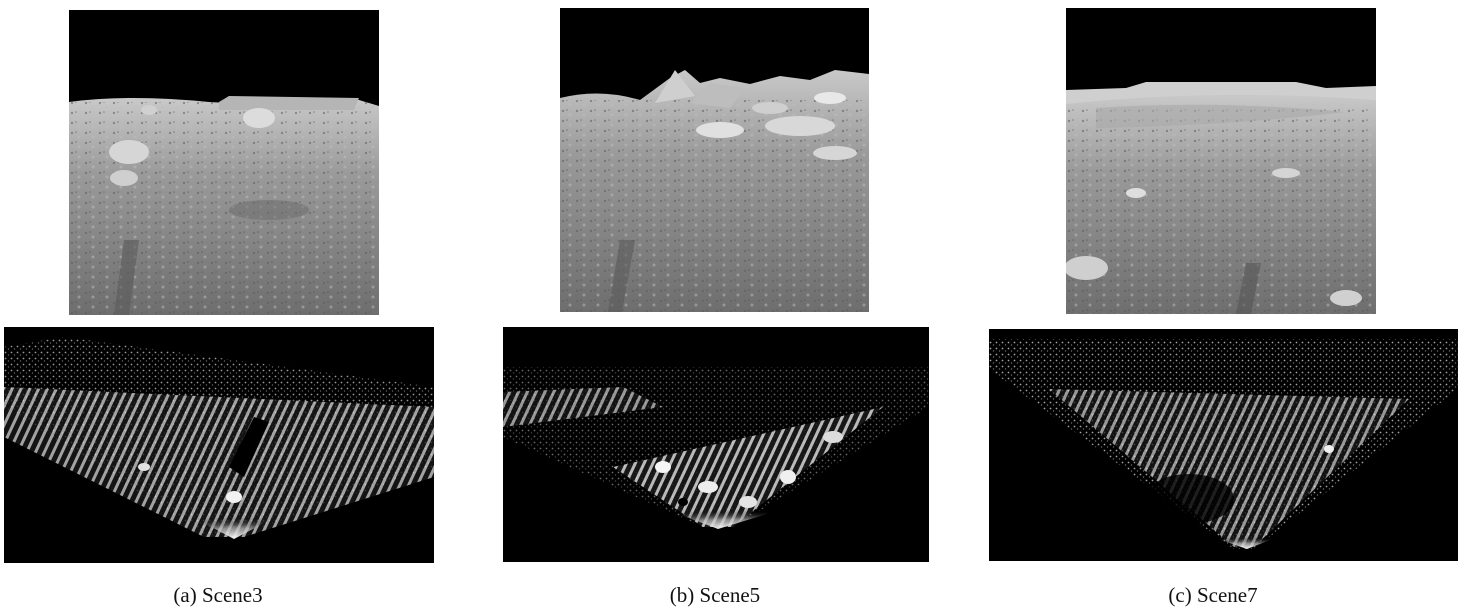 The height and width of the screenshot is (610, 1469). I want to click on scene7-photo, so click(1221, 161).